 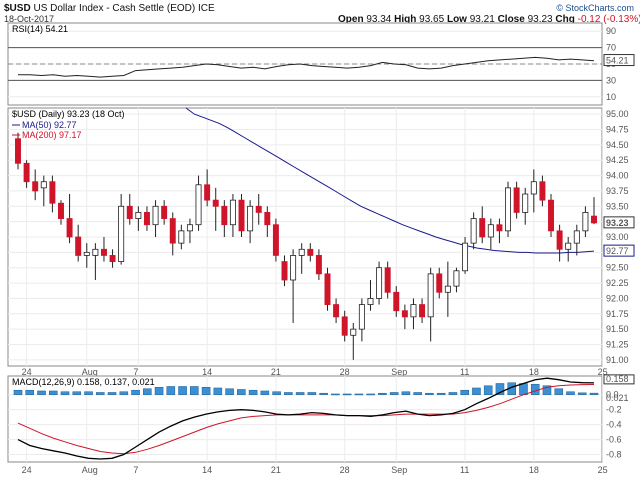 What do you see at coordinates (464, 372) in the screenshot?
I see `price-x-tick-label: 11` at bounding box center [464, 372].